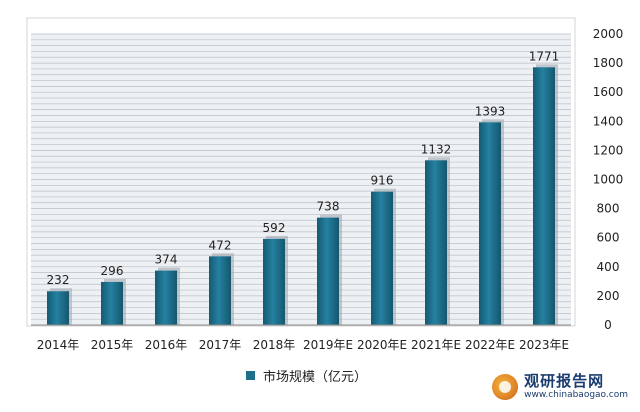 The image size is (640, 412). I want to click on y-tick-label: 2000, so click(608, 34).